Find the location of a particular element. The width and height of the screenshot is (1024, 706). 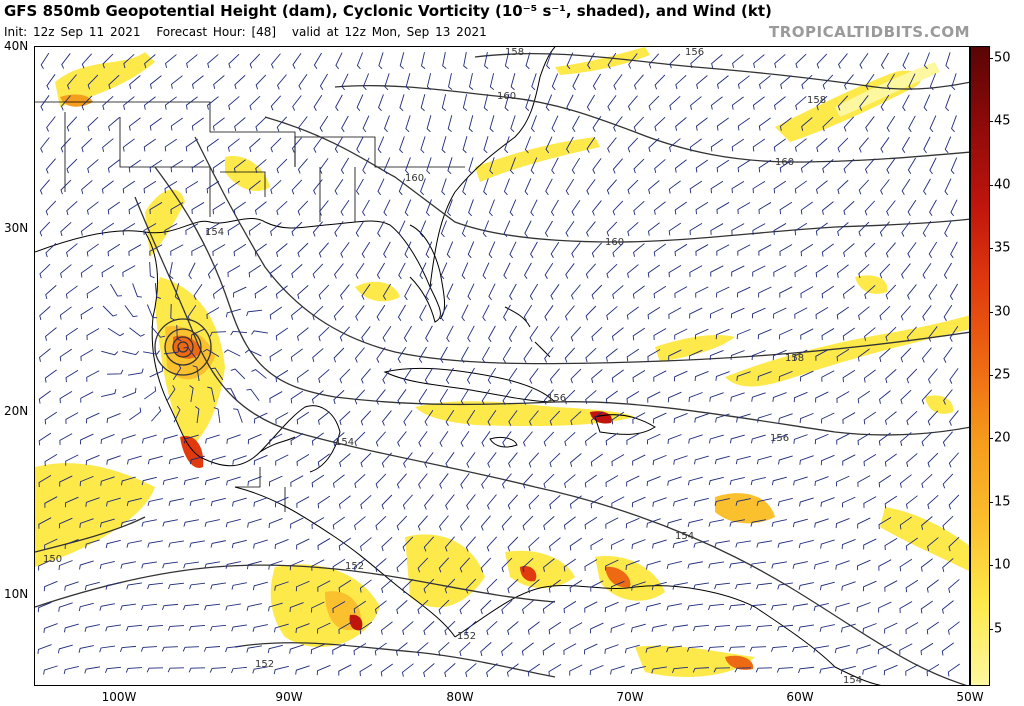

vorticity-band is located at coordinates (325, 605).